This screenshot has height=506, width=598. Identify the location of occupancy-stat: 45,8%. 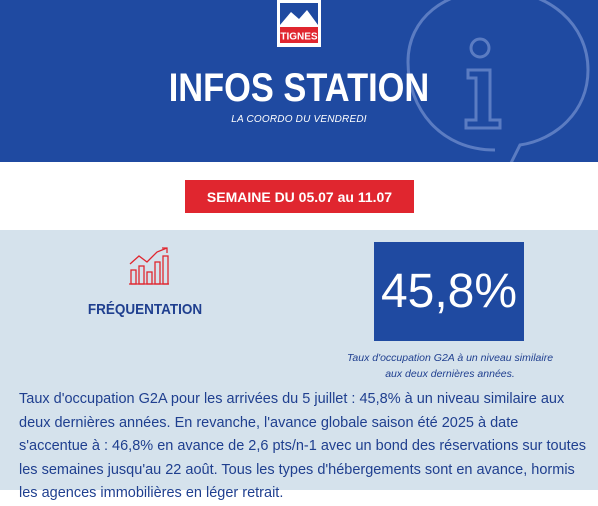
(449, 291).